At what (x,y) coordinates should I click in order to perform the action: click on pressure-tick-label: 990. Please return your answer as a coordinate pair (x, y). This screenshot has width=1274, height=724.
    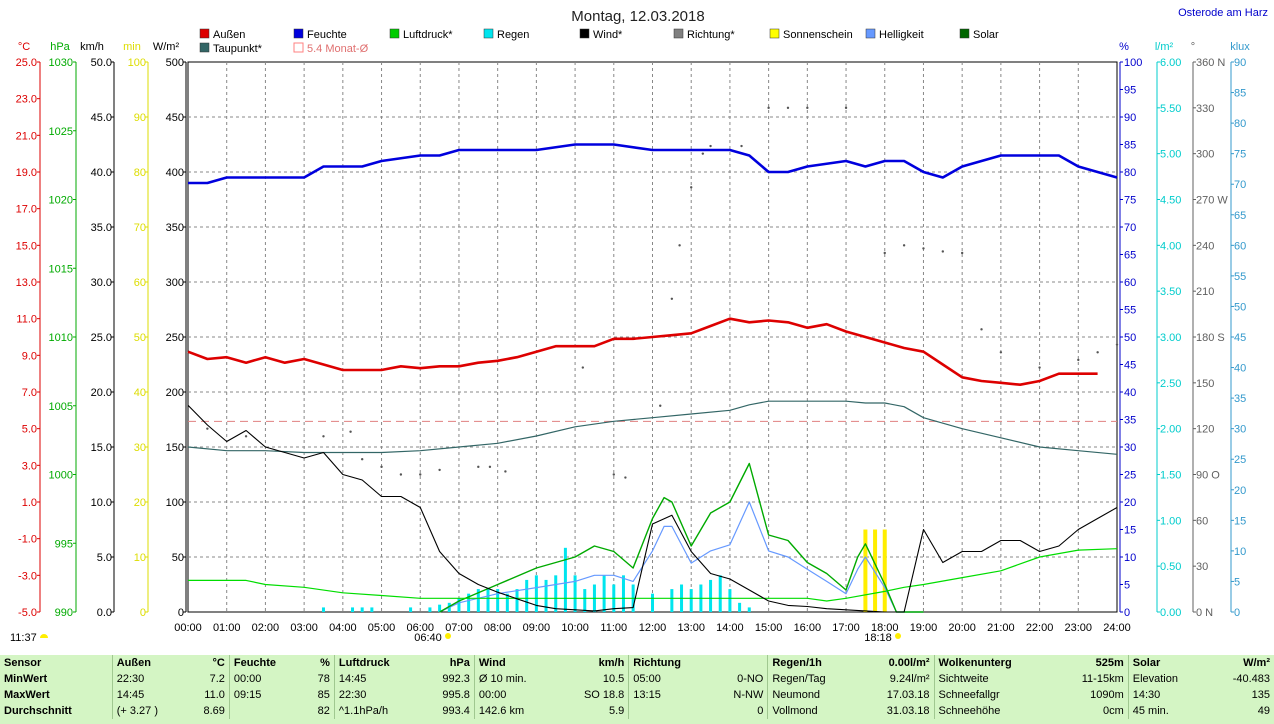
    Looking at the image, I should click on (64, 613).